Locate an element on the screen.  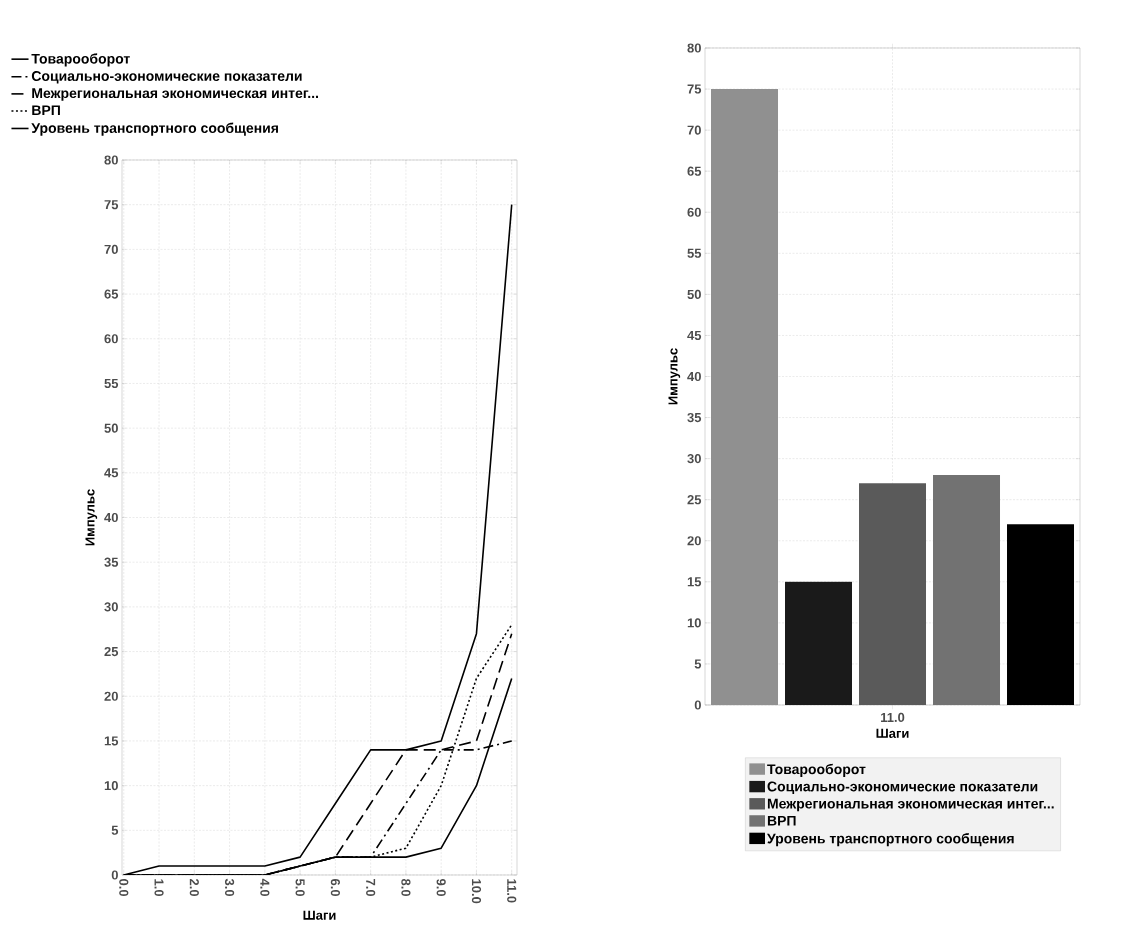
x-tick-label: 3.0 is located at coordinates (229, 887).